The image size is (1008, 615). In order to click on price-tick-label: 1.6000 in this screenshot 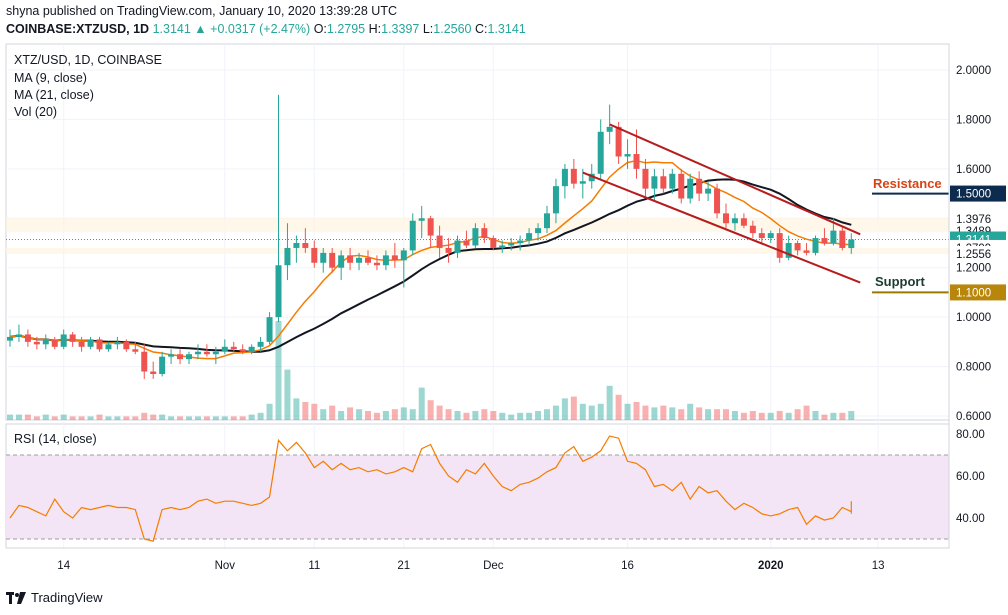, I will do `click(973, 170)`.